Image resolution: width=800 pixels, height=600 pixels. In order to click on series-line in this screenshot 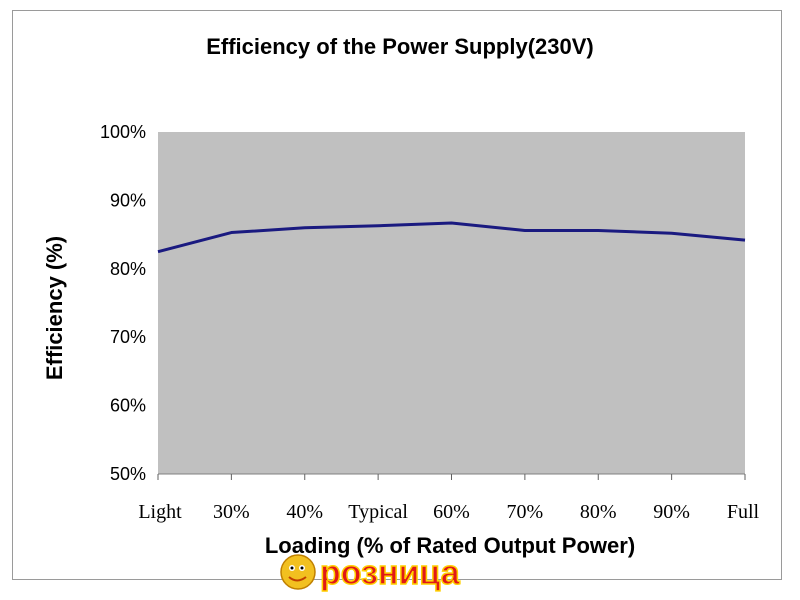, I will do `click(451, 237)`.